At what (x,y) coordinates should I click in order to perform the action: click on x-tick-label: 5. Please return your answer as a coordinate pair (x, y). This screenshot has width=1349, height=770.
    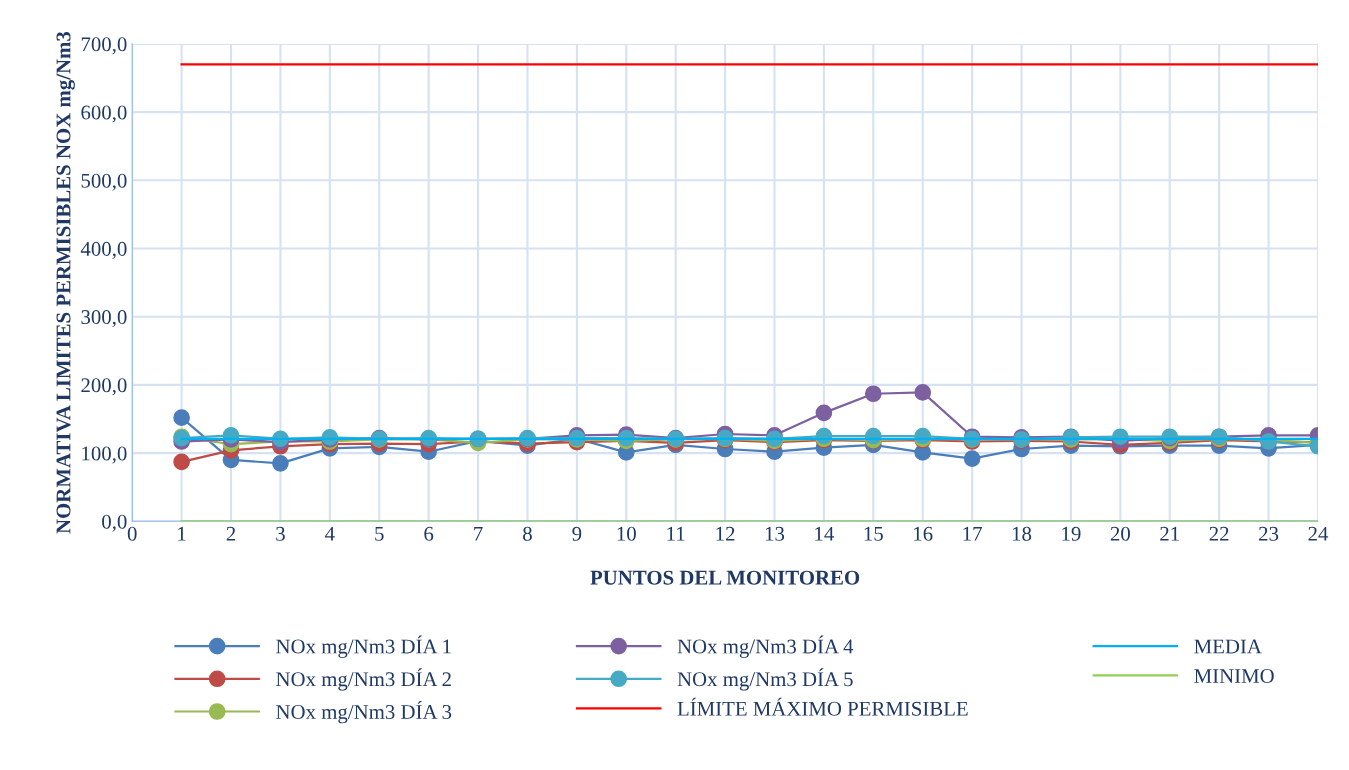
    Looking at the image, I should click on (379, 533).